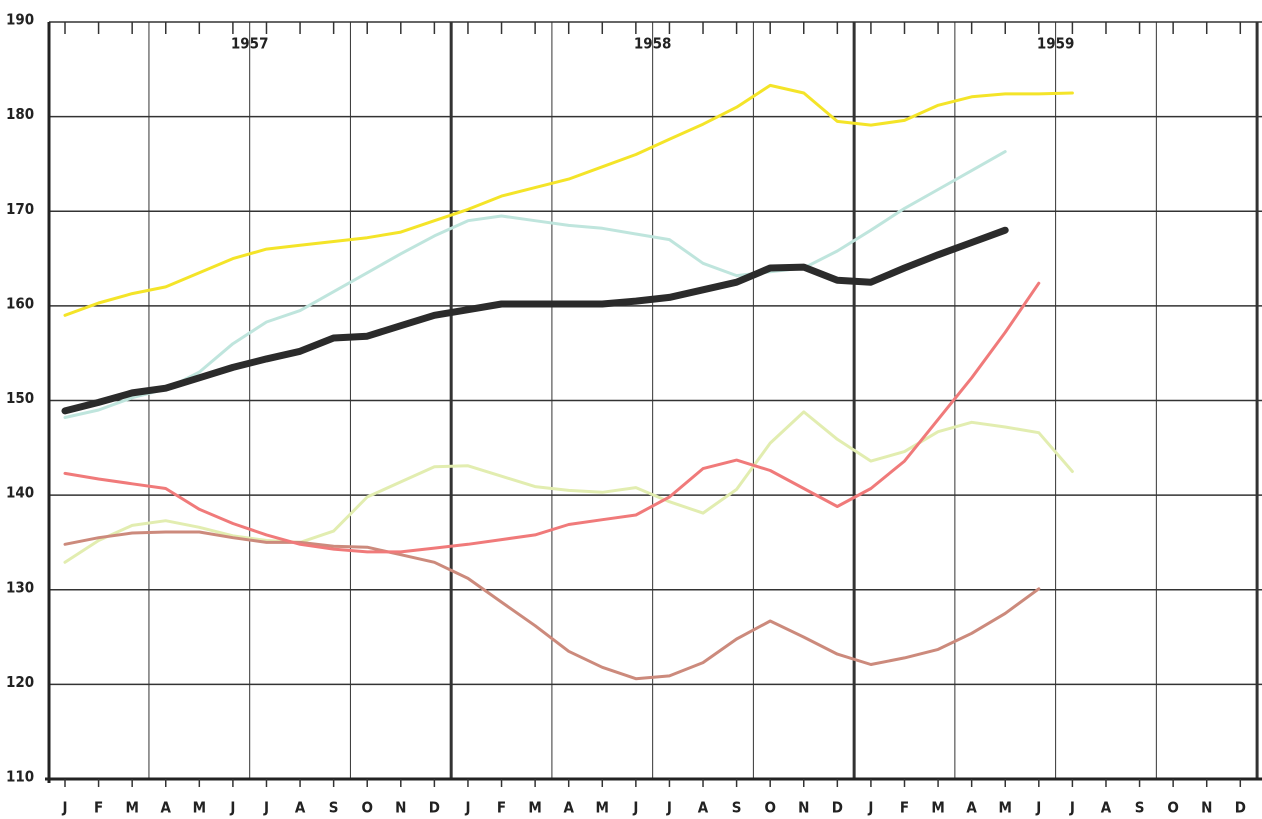  I want to click on year-label: 1959, so click(1056, 44).